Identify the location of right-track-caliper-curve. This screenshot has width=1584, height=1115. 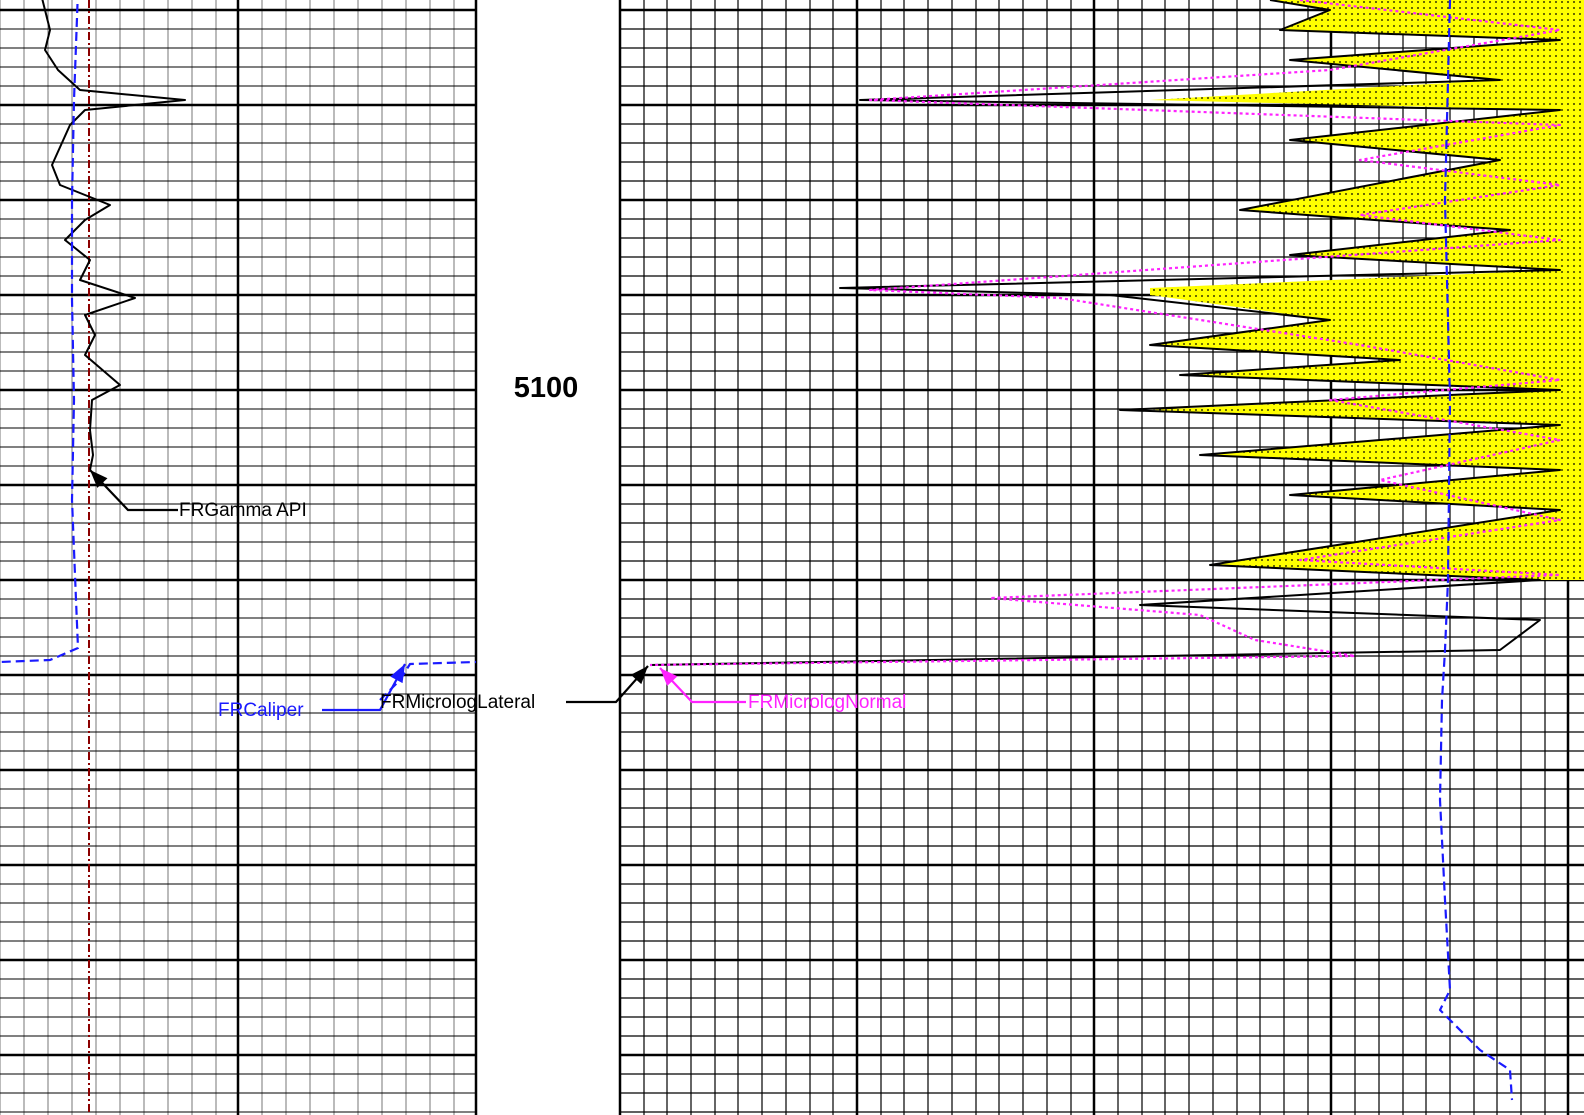
(1476, 550).